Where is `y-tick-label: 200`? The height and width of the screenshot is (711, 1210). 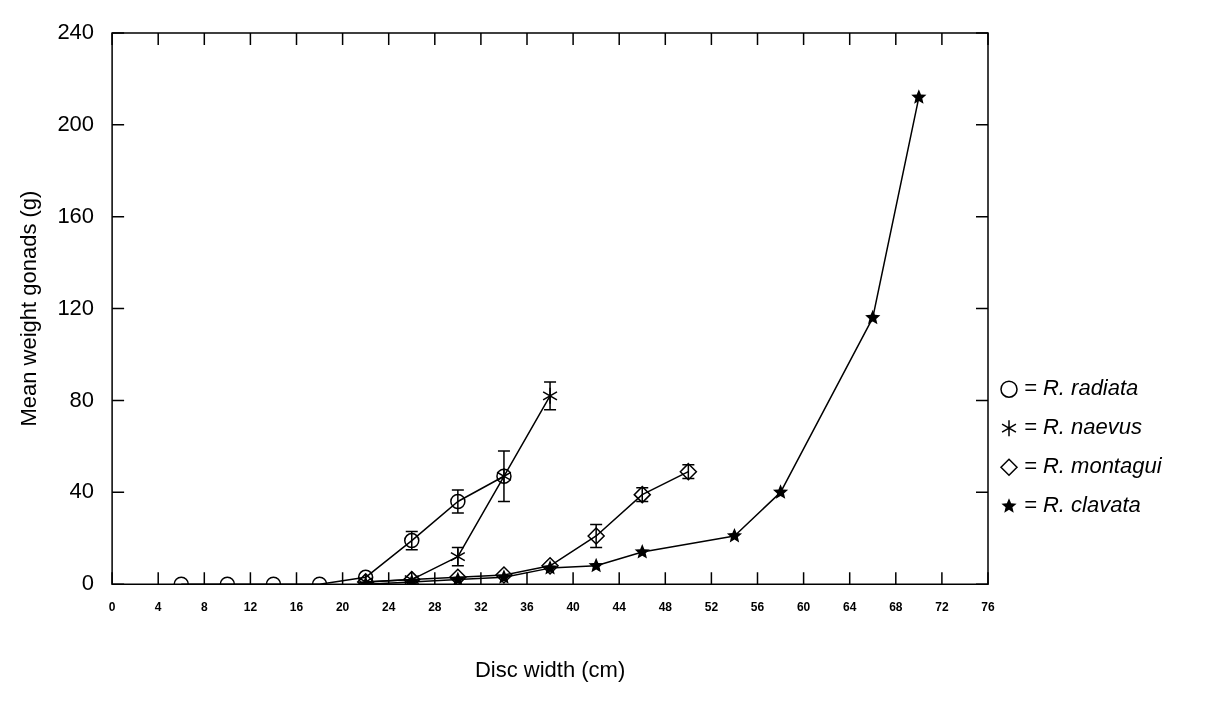
y-tick-label: 200 is located at coordinates (76, 123).